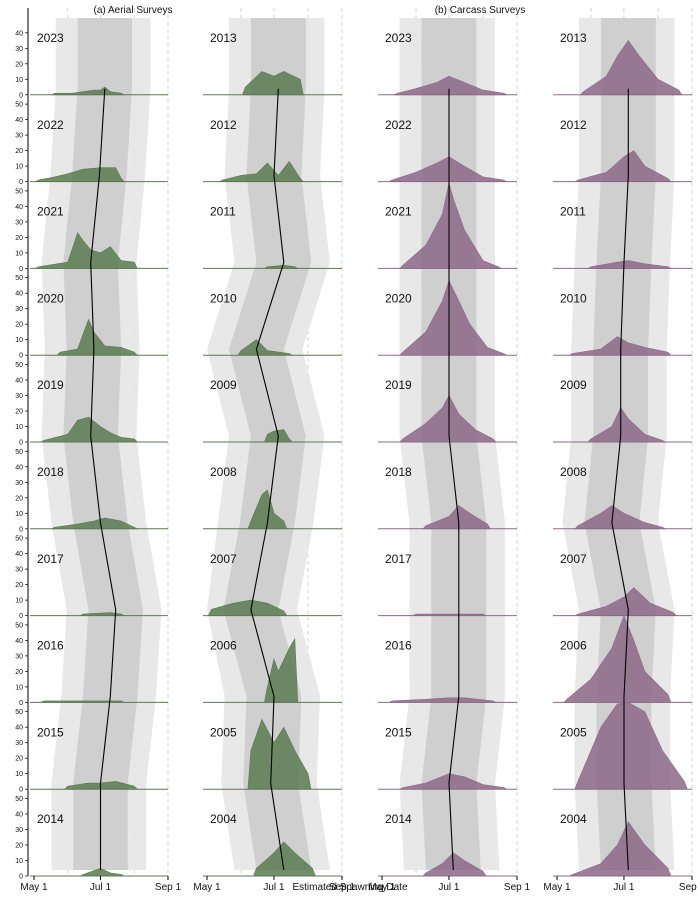  I want to click on ridge-2018, so click(456, 517).